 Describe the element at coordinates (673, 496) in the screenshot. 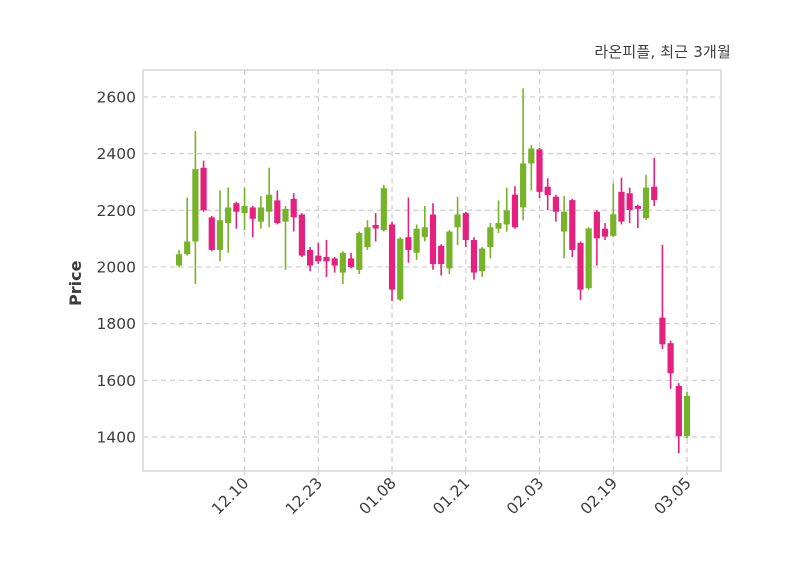

I see `x-tick-label: 03.05` at that location.